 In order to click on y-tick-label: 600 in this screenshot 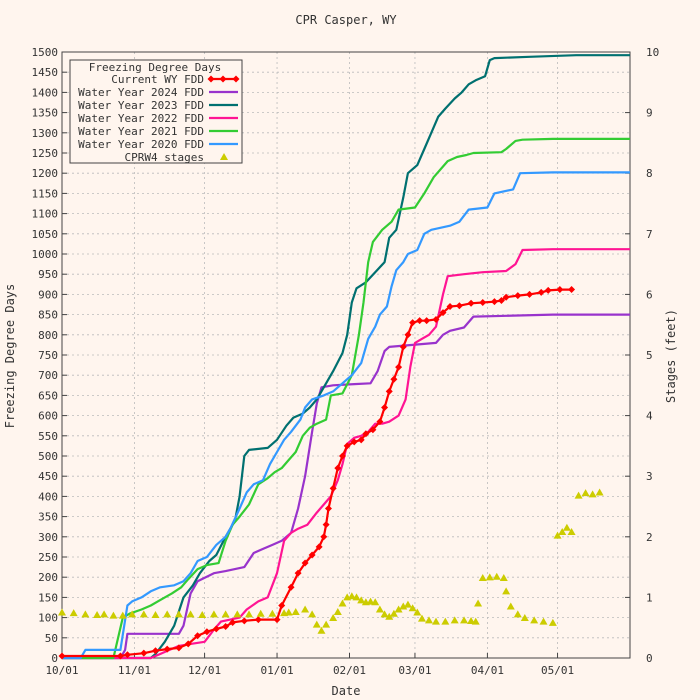, I will do `click(48, 416)`.